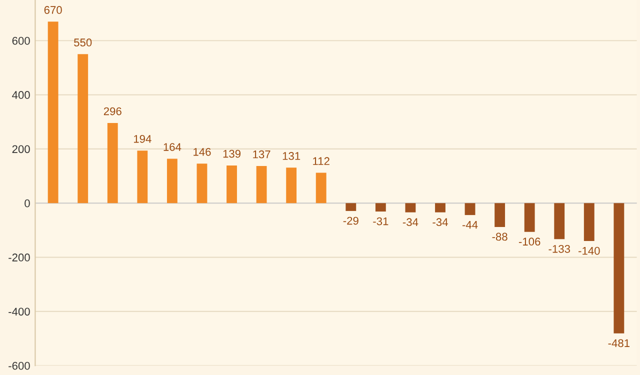 This screenshot has height=375, width=640. Describe the element at coordinates (380, 221) in the screenshot. I see `data-label: -31` at that location.